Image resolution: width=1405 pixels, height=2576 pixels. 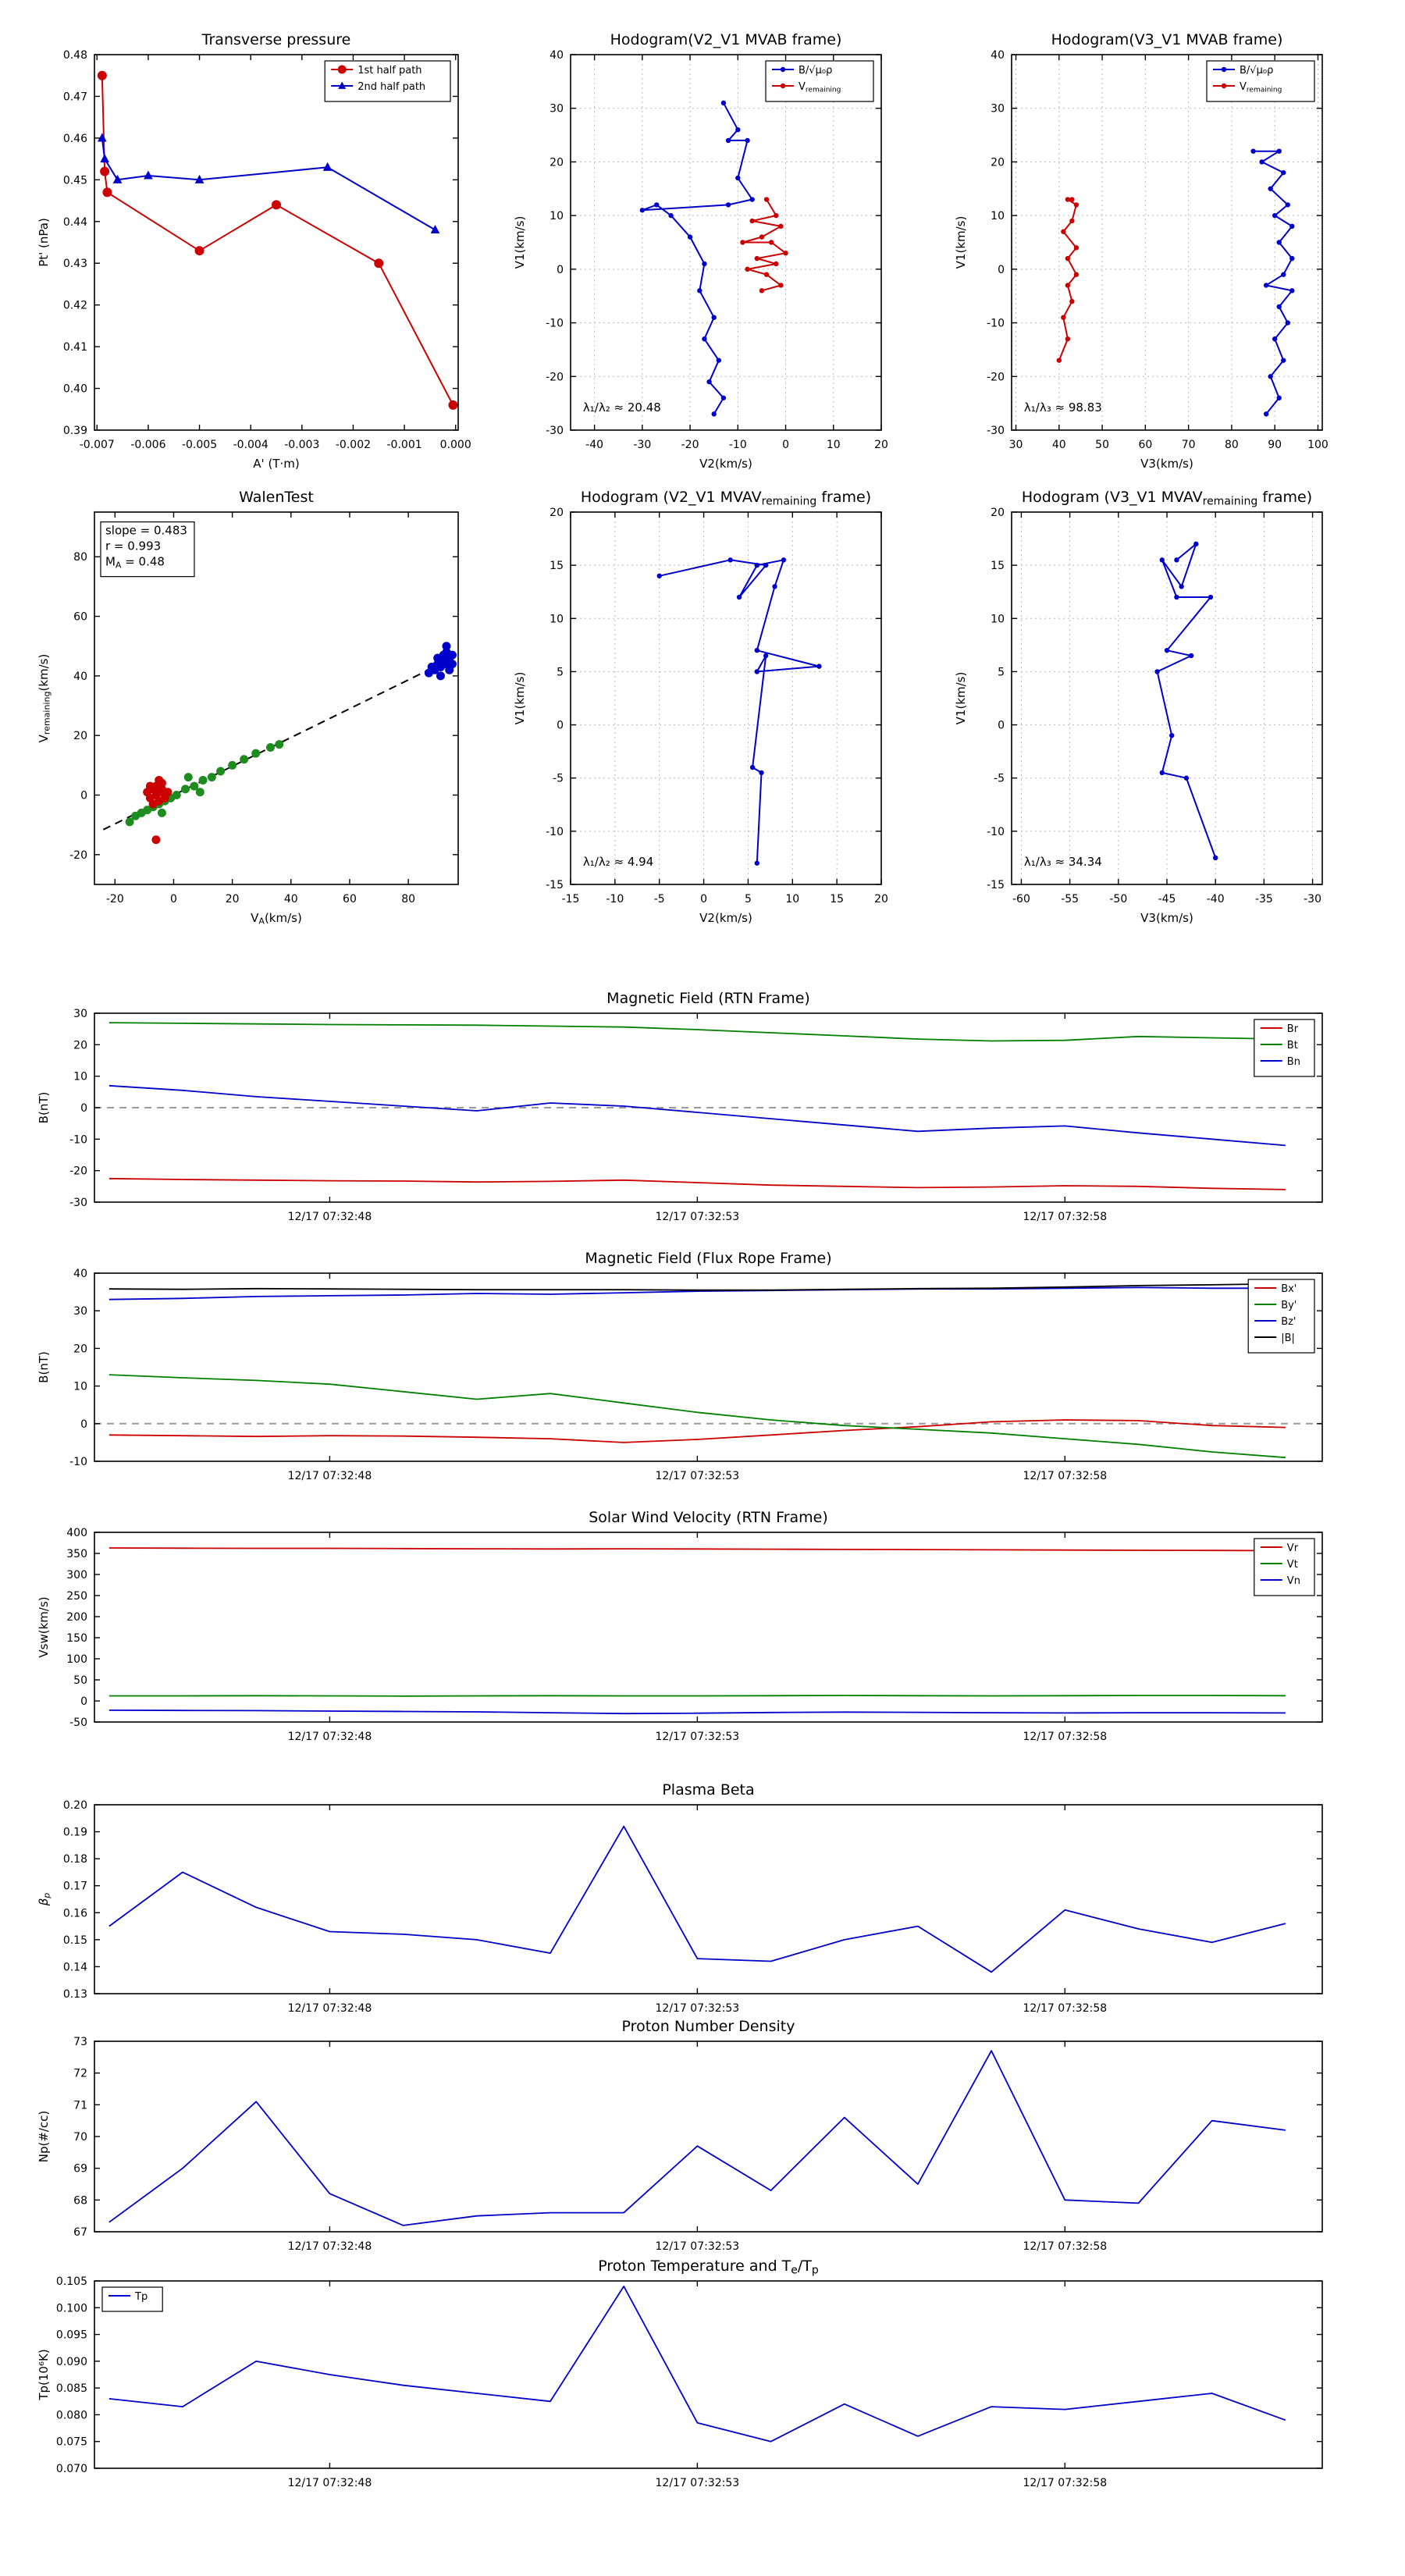 I want to click on x-tick-label: 70, so click(x=1189, y=445).